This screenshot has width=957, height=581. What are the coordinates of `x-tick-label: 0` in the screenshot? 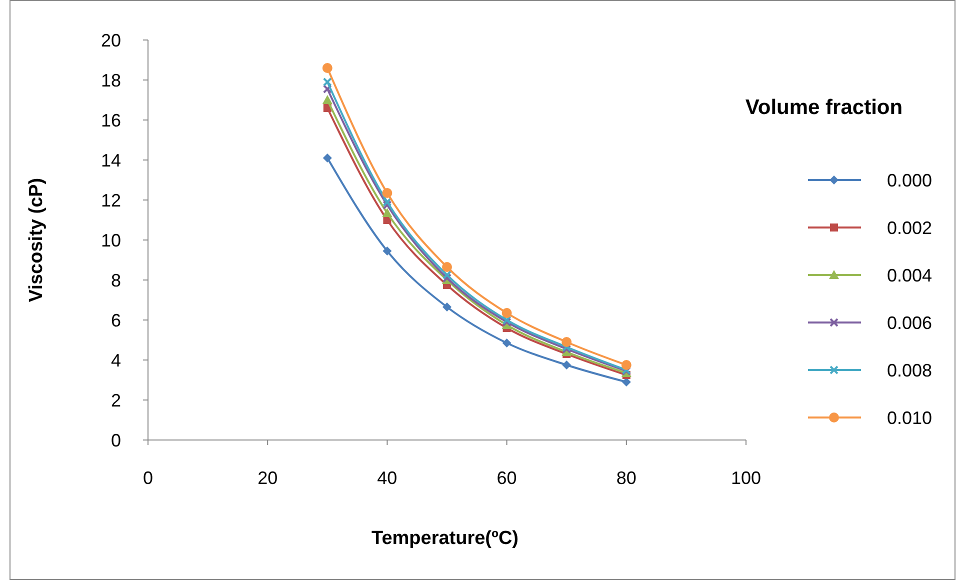 It's located at (148, 478).